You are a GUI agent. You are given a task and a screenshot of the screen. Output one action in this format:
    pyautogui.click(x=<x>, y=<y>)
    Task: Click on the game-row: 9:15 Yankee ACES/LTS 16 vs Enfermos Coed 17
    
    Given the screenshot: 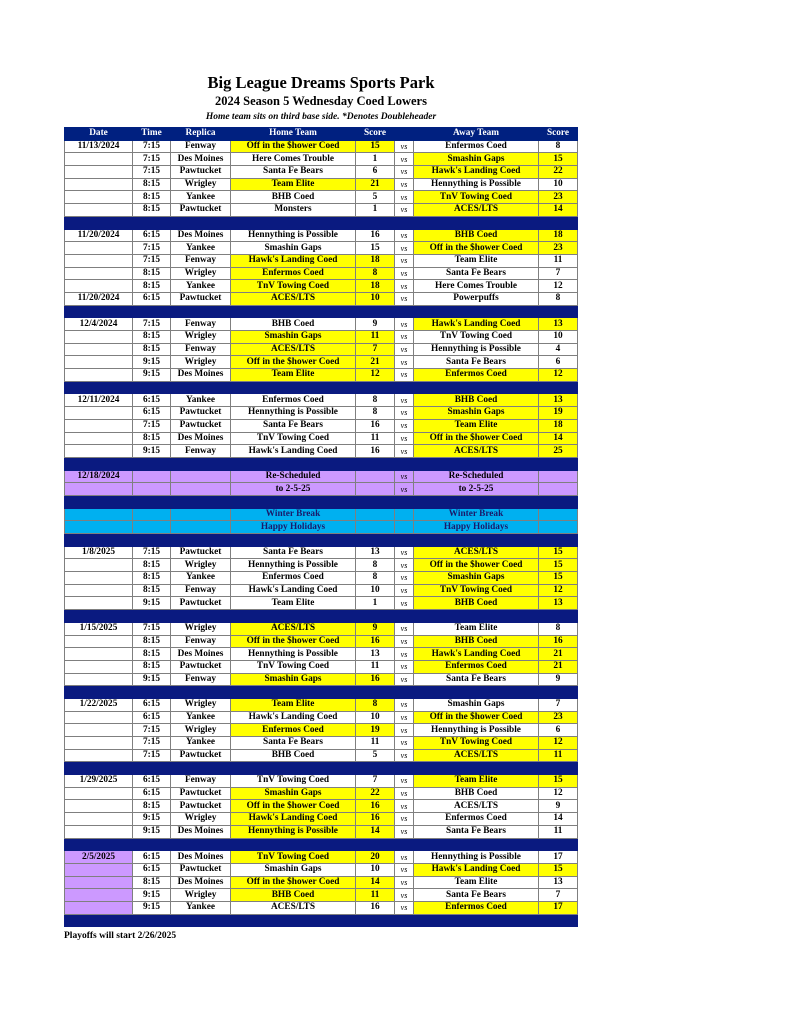 What is the action you would take?
    pyautogui.click(x=321, y=907)
    